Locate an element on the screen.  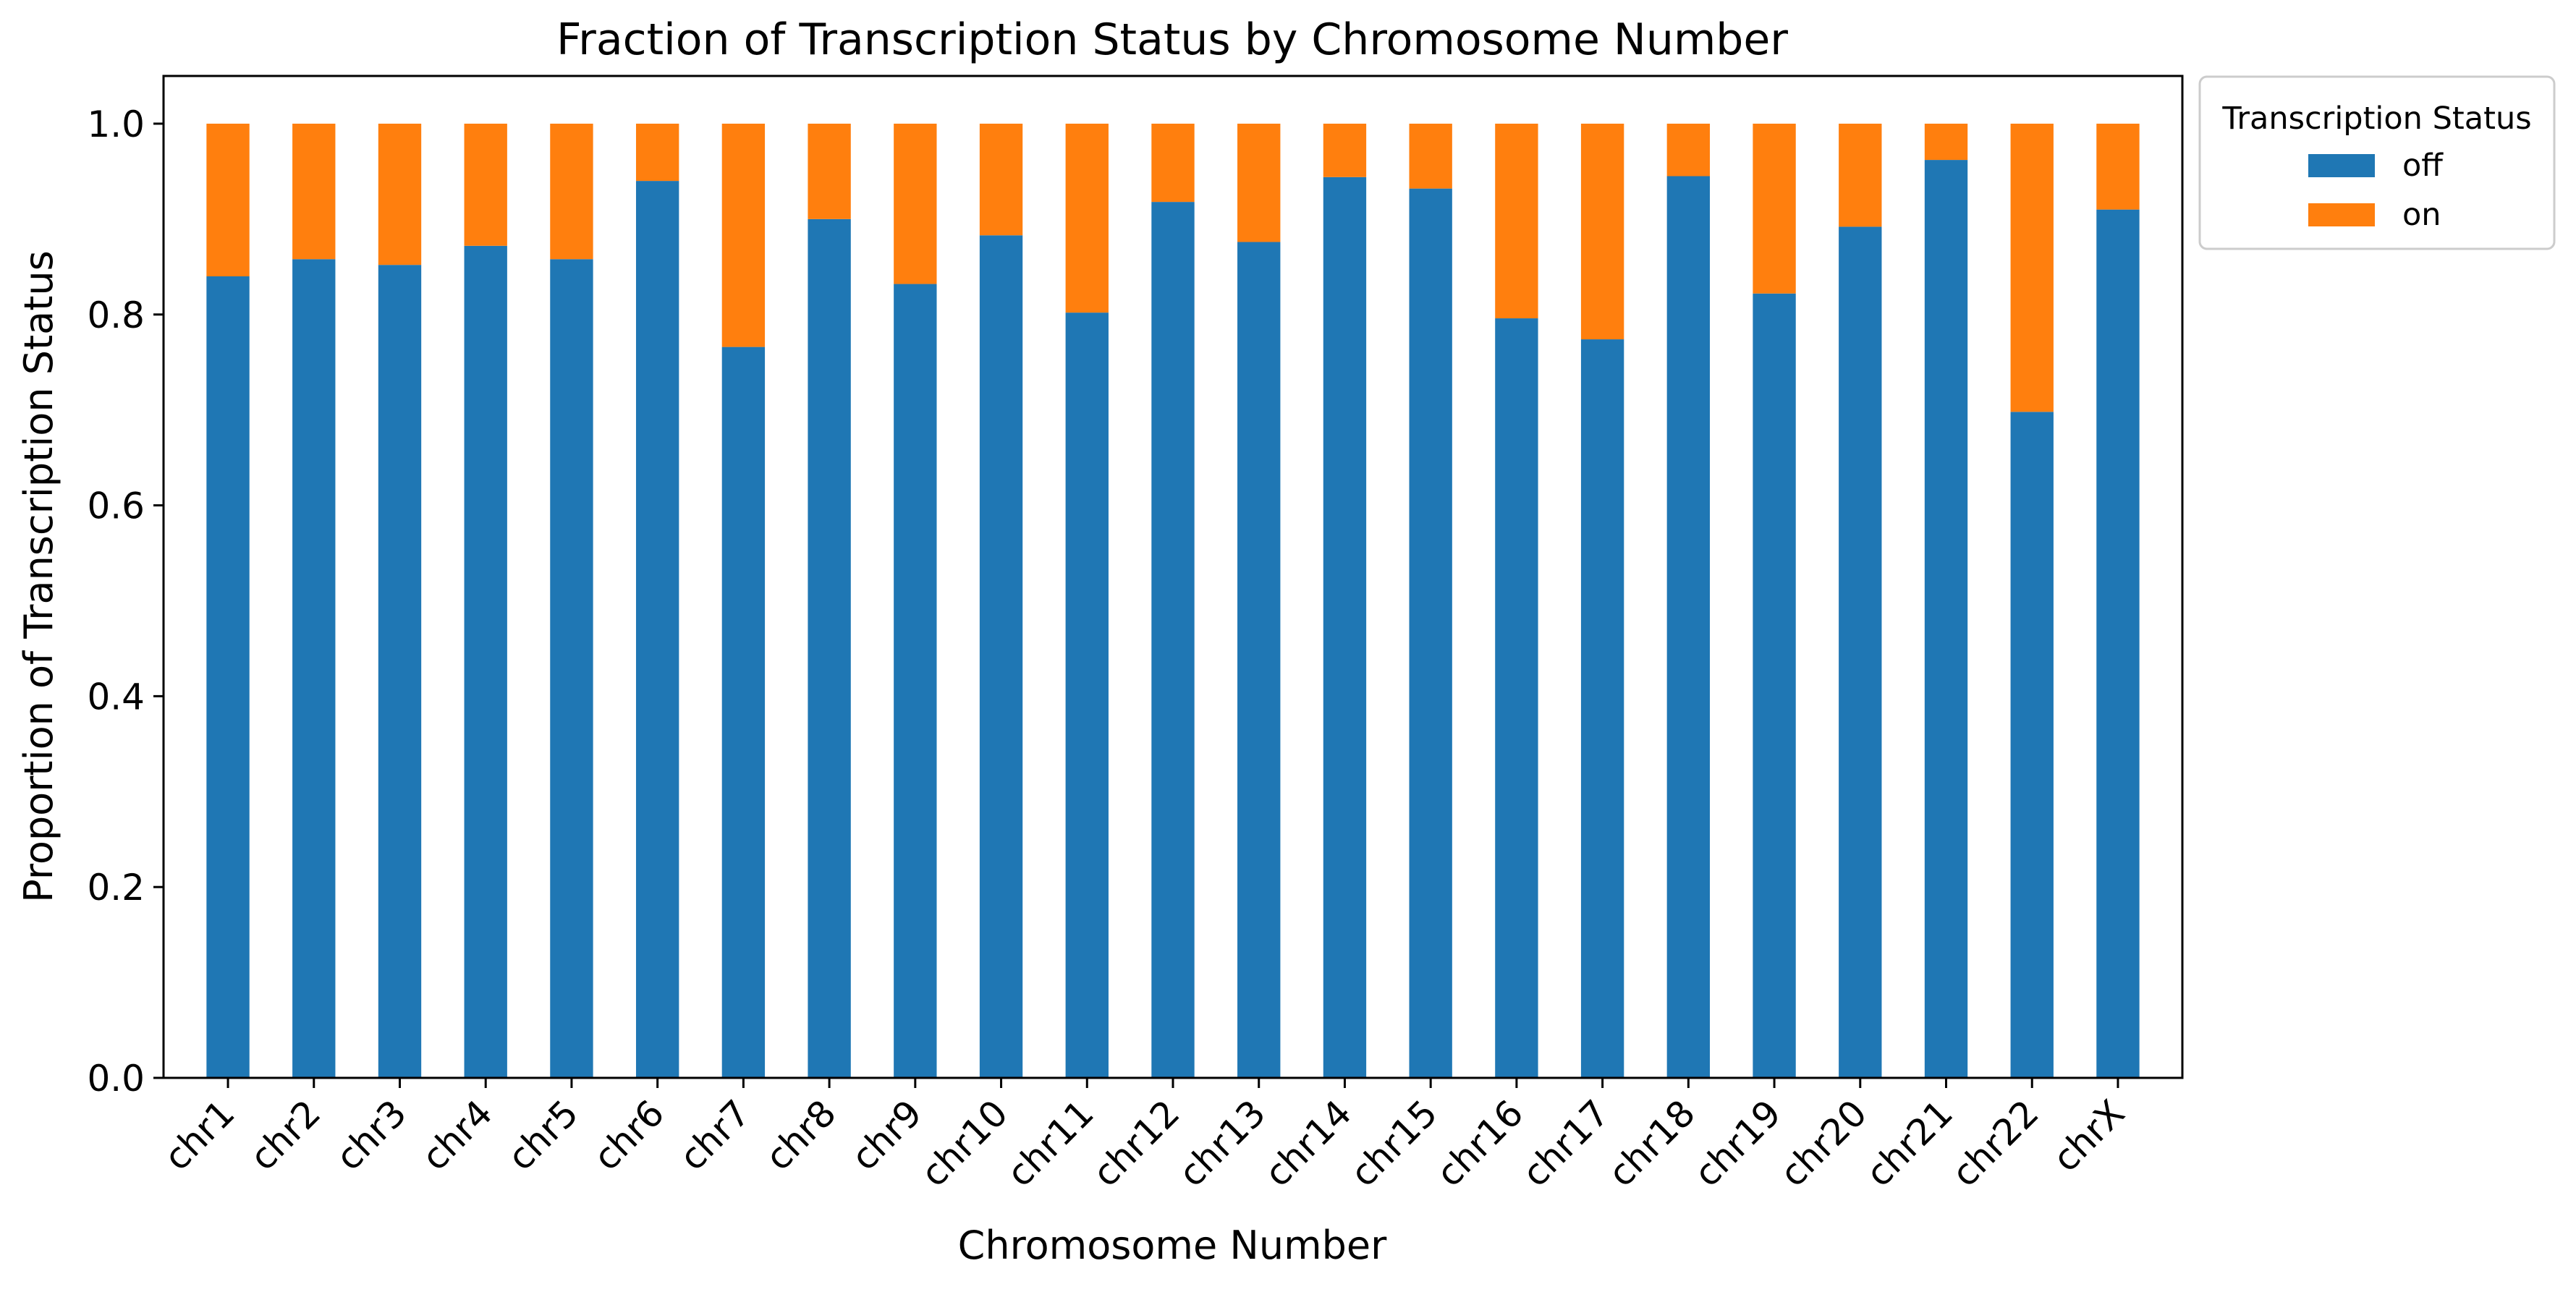
x-tick-label-chr20: chr20 is located at coordinates (1823, 1143).